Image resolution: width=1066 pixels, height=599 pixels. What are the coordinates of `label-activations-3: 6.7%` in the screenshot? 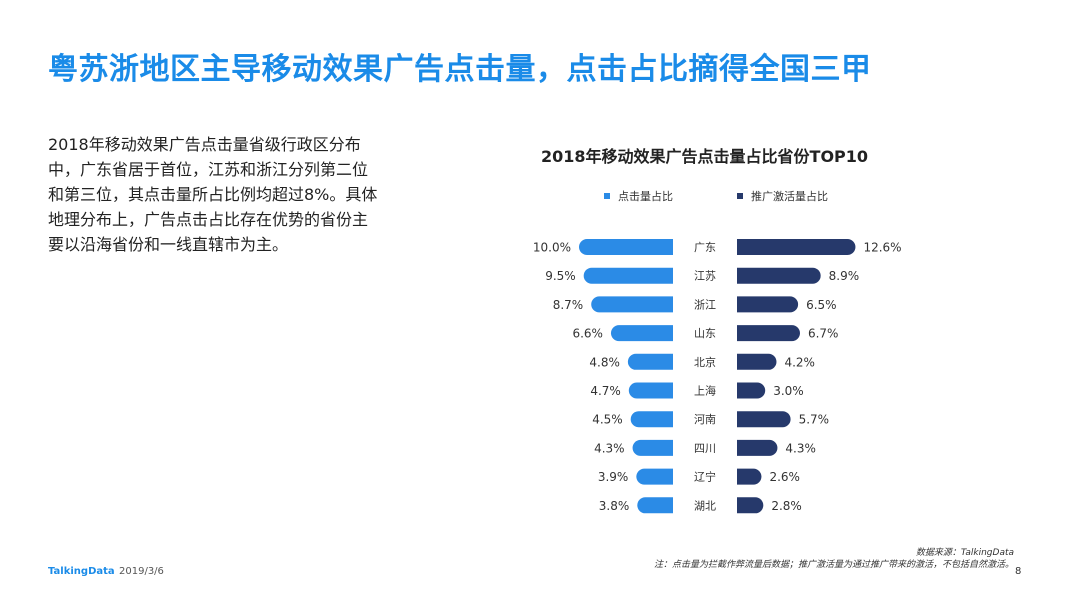 It's located at (823, 334).